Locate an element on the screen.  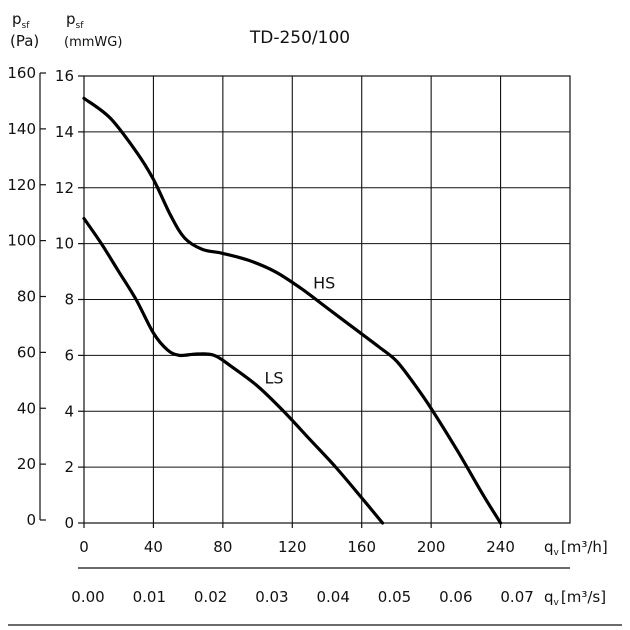
y-left-tick-label: 120 is located at coordinates (21, 185).